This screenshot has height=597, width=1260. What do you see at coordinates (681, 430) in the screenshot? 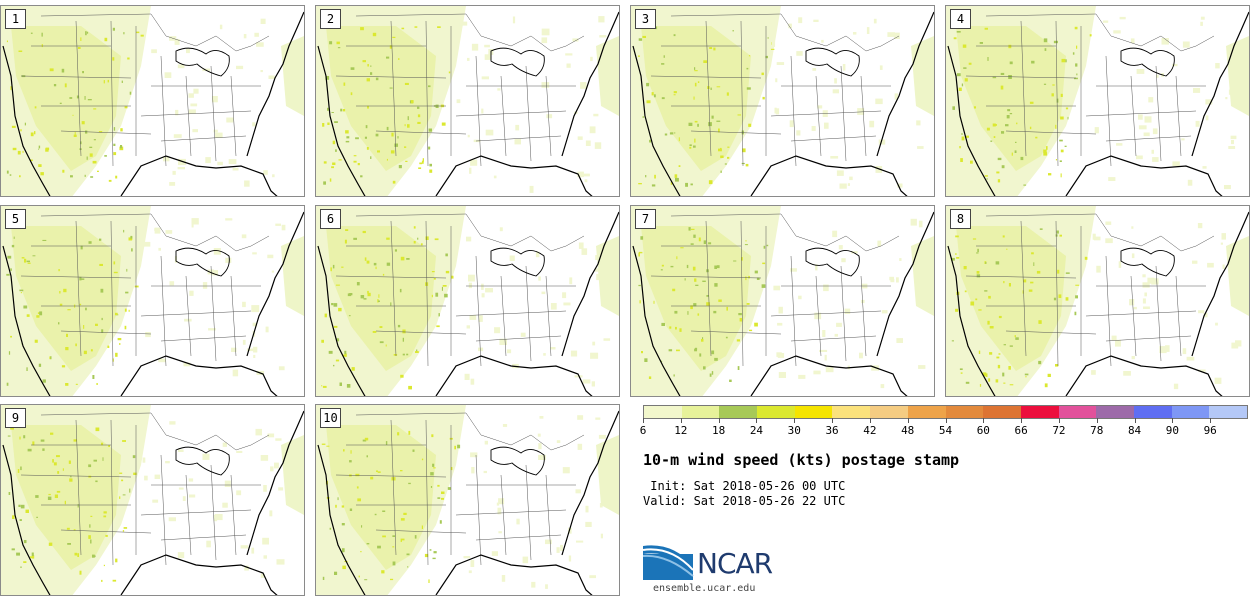
I see `colorbar-tick-label: 12` at bounding box center [681, 430].